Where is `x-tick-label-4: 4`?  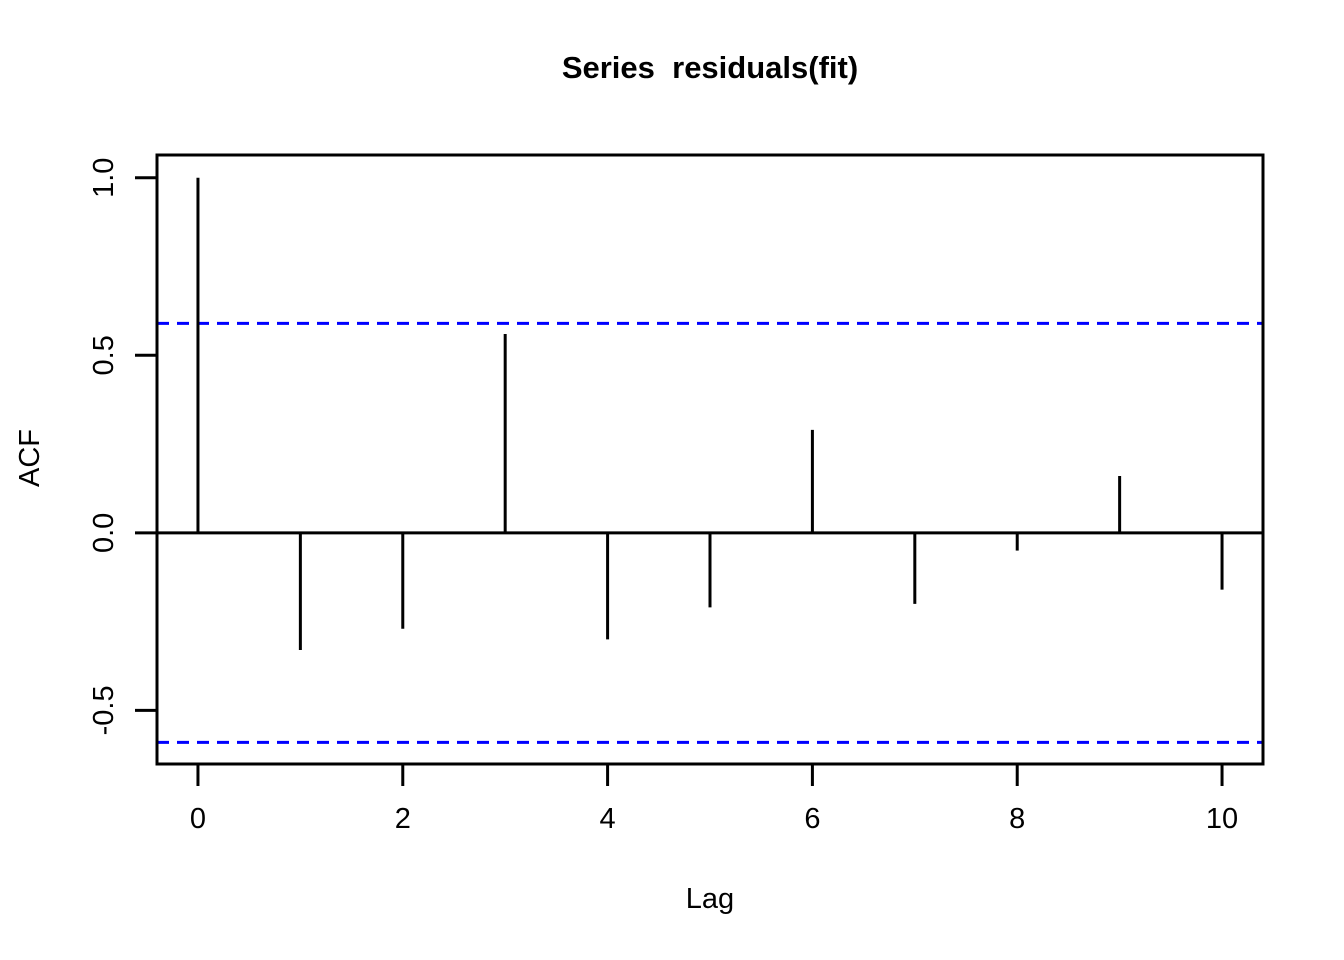 x-tick-label-4: 4 is located at coordinates (608, 819).